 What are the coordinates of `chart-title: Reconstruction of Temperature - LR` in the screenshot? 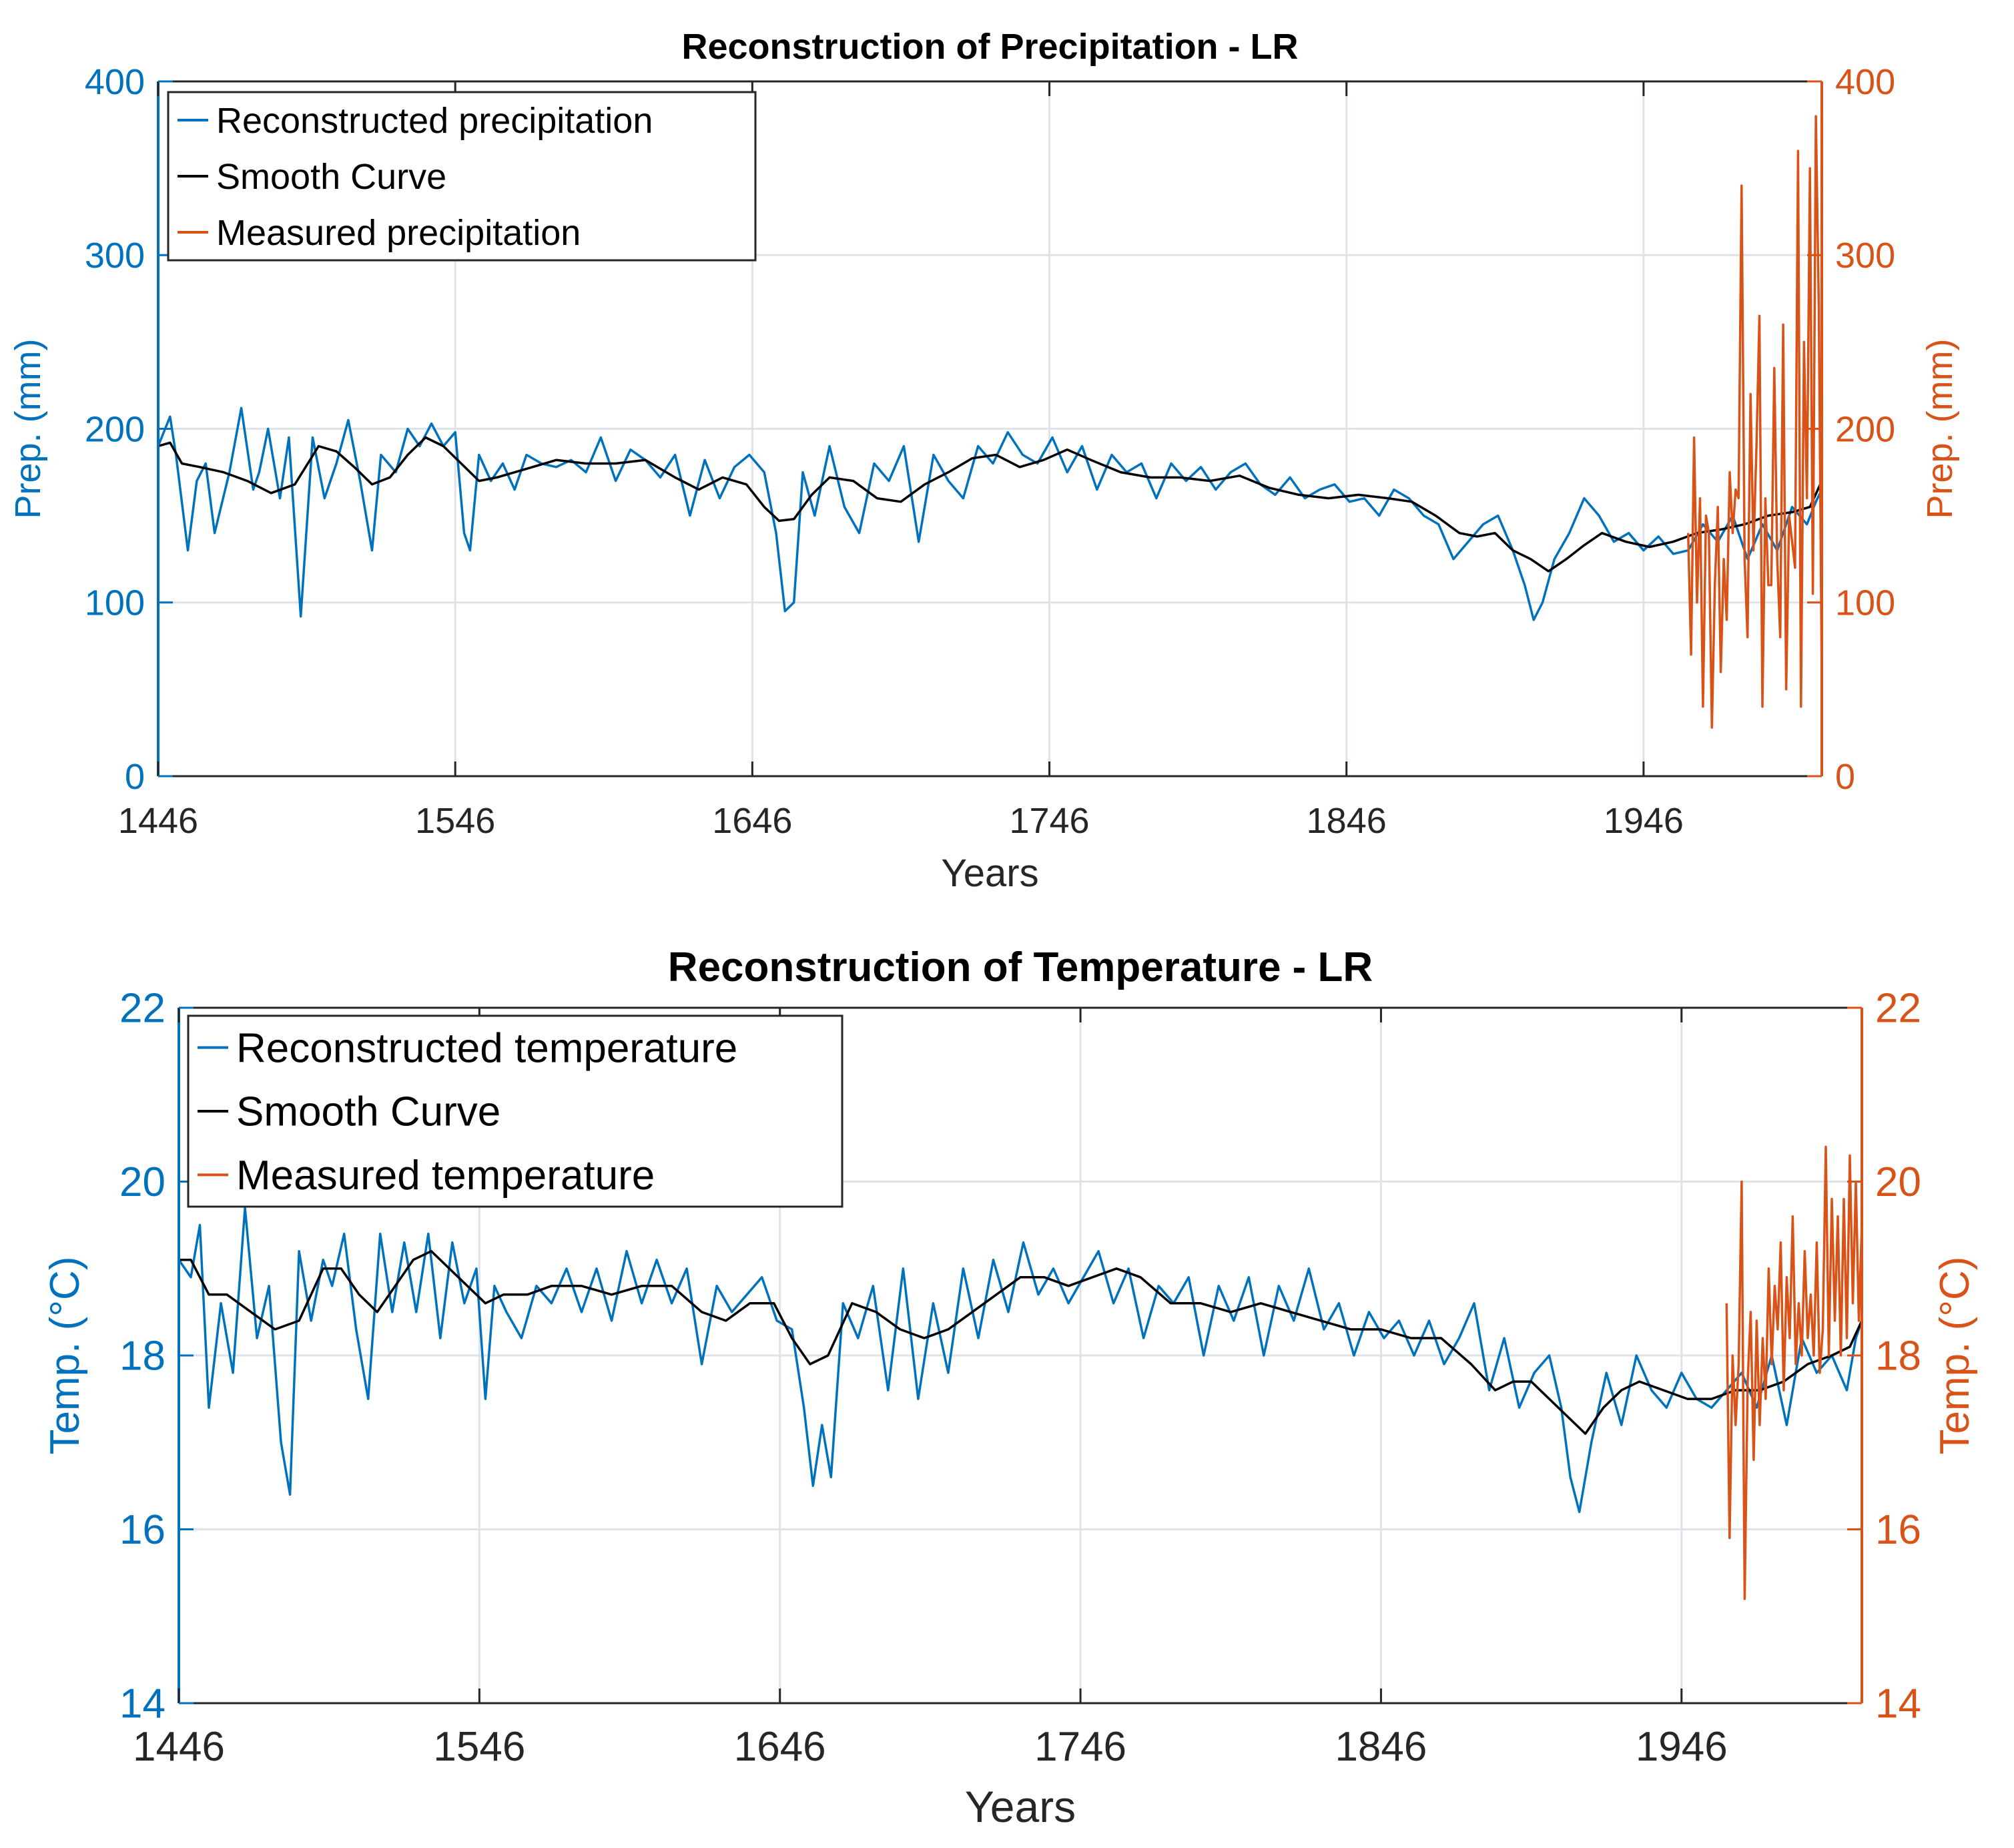 It's located at (1020, 967).